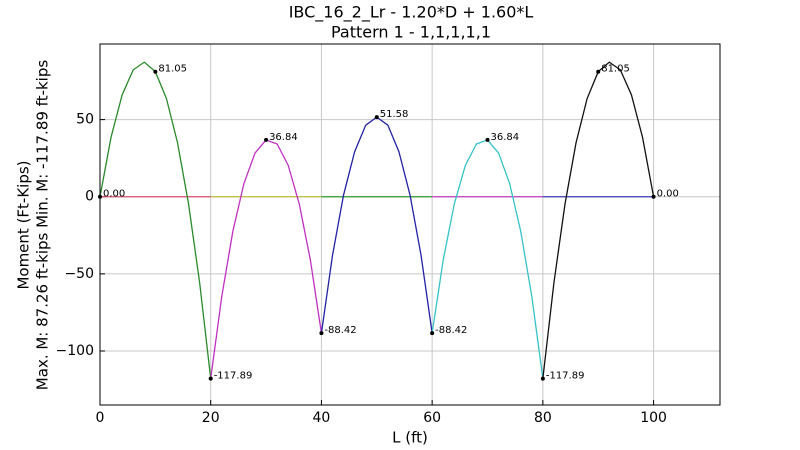 This screenshot has width=800, height=450. I want to click on y-tick-label: −50, so click(79, 274).